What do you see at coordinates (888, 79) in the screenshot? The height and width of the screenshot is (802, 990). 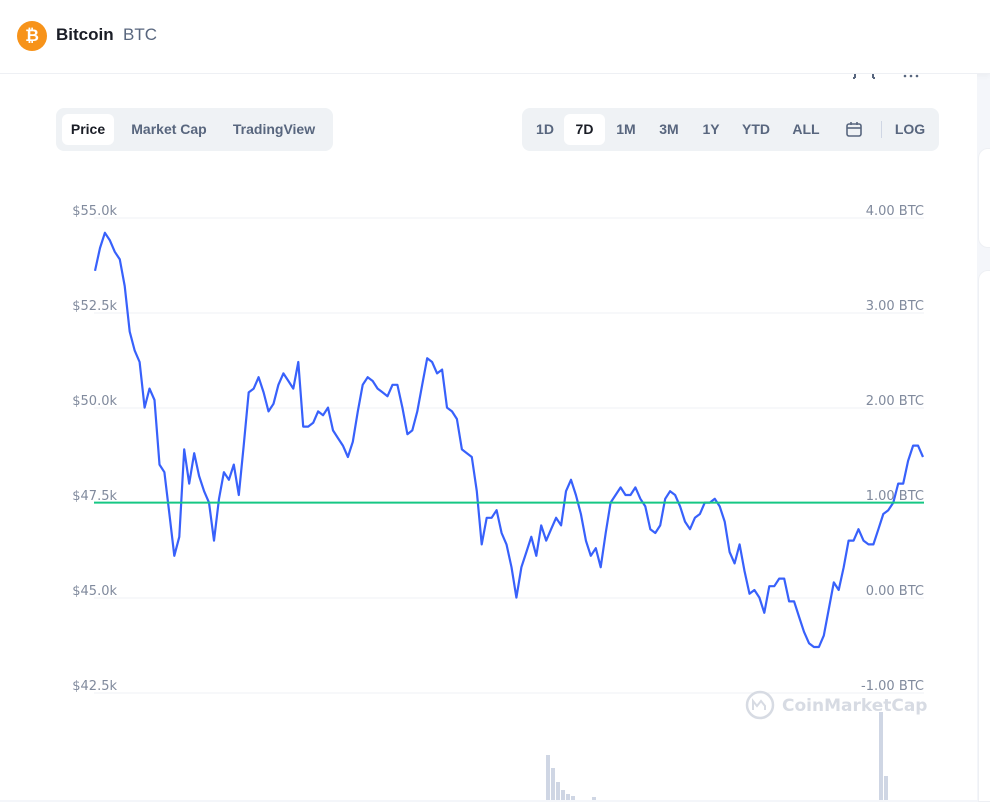 I see `fullscreen-icon` at bounding box center [888, 79].